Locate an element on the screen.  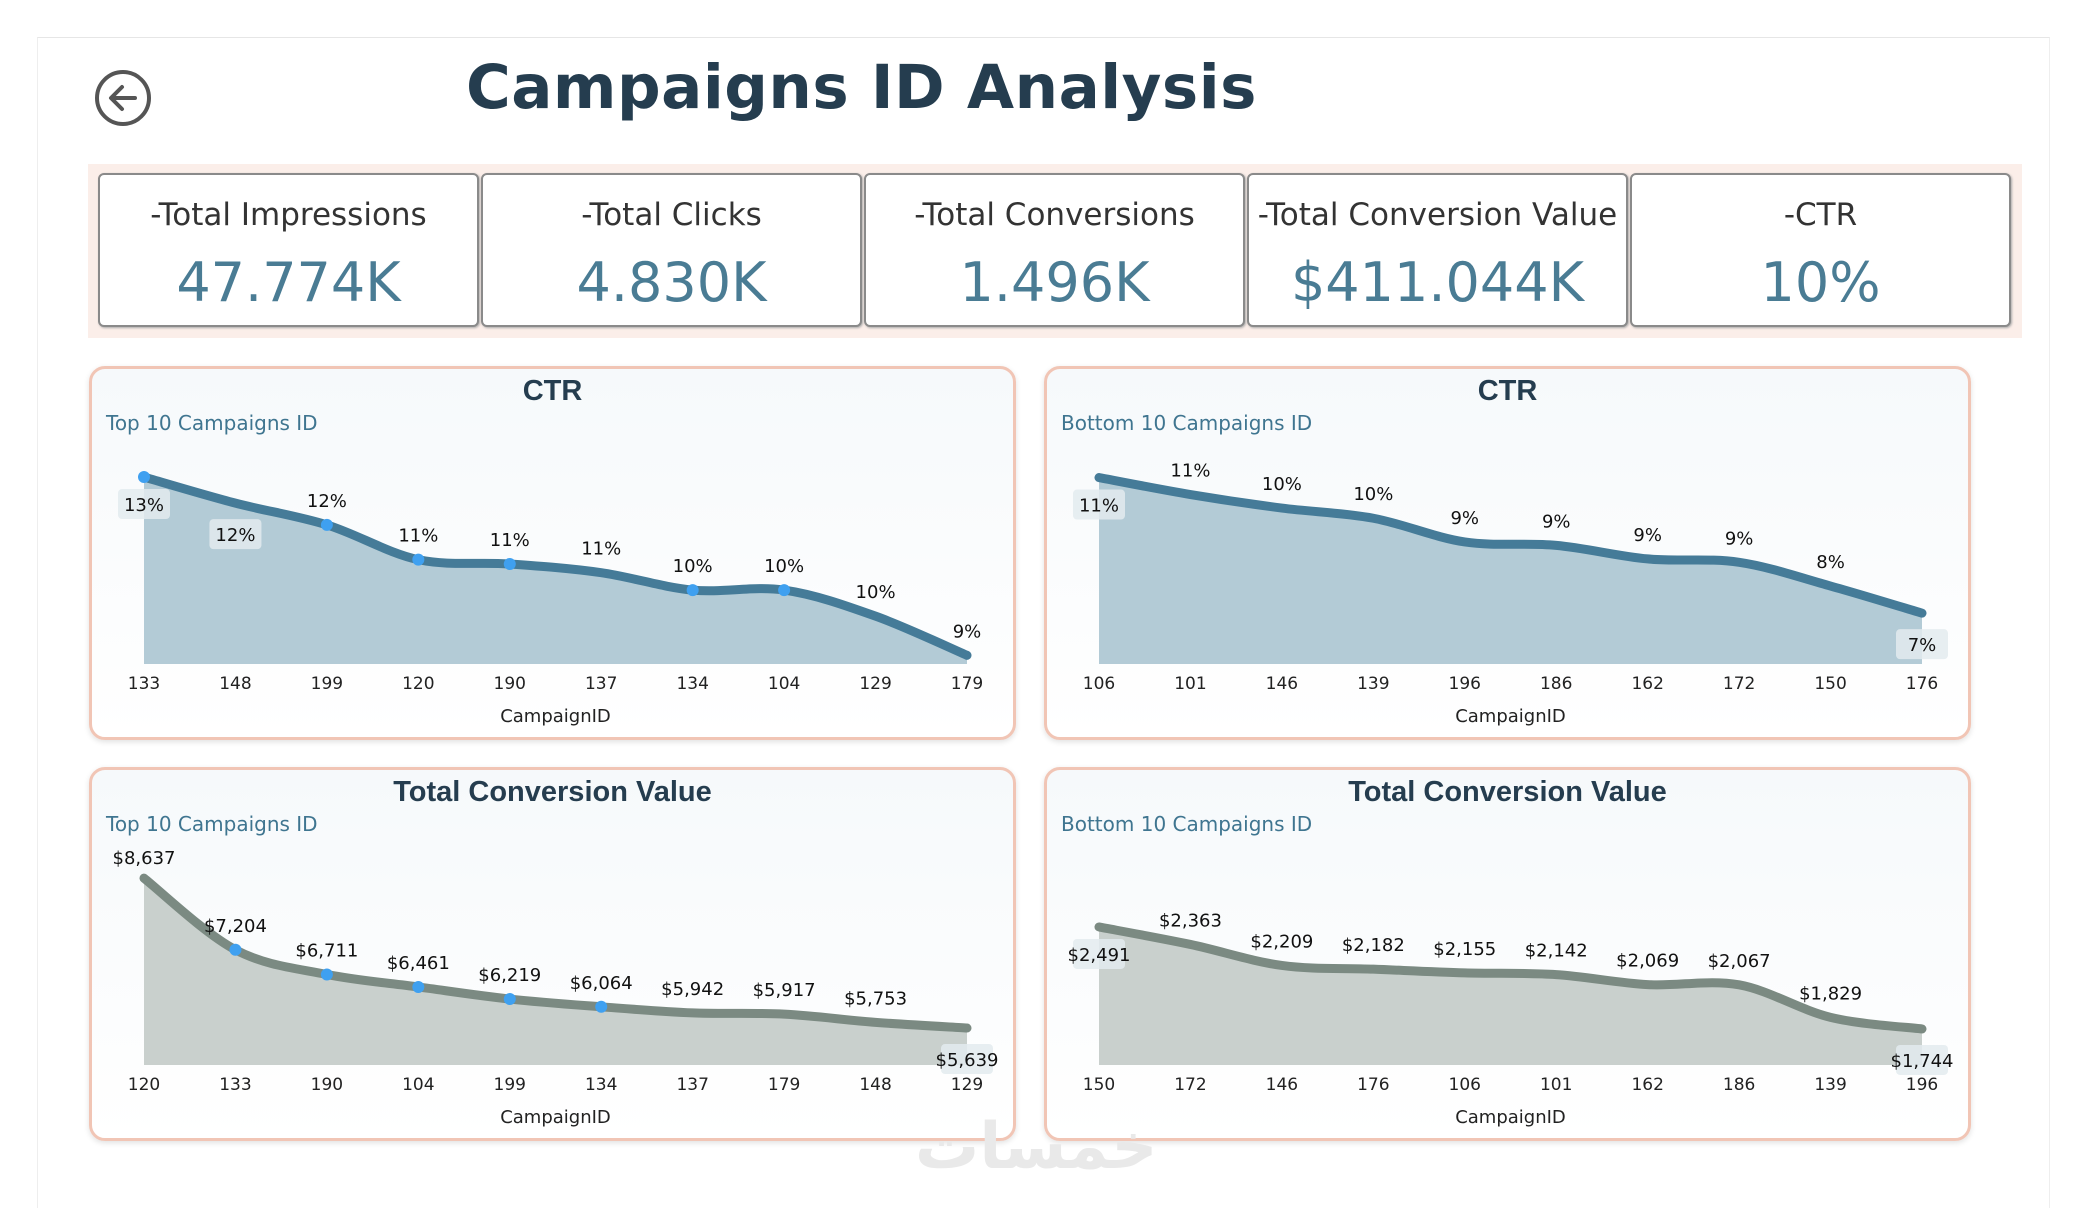
data-label: $5,753 is located at coordinates (875, 998).